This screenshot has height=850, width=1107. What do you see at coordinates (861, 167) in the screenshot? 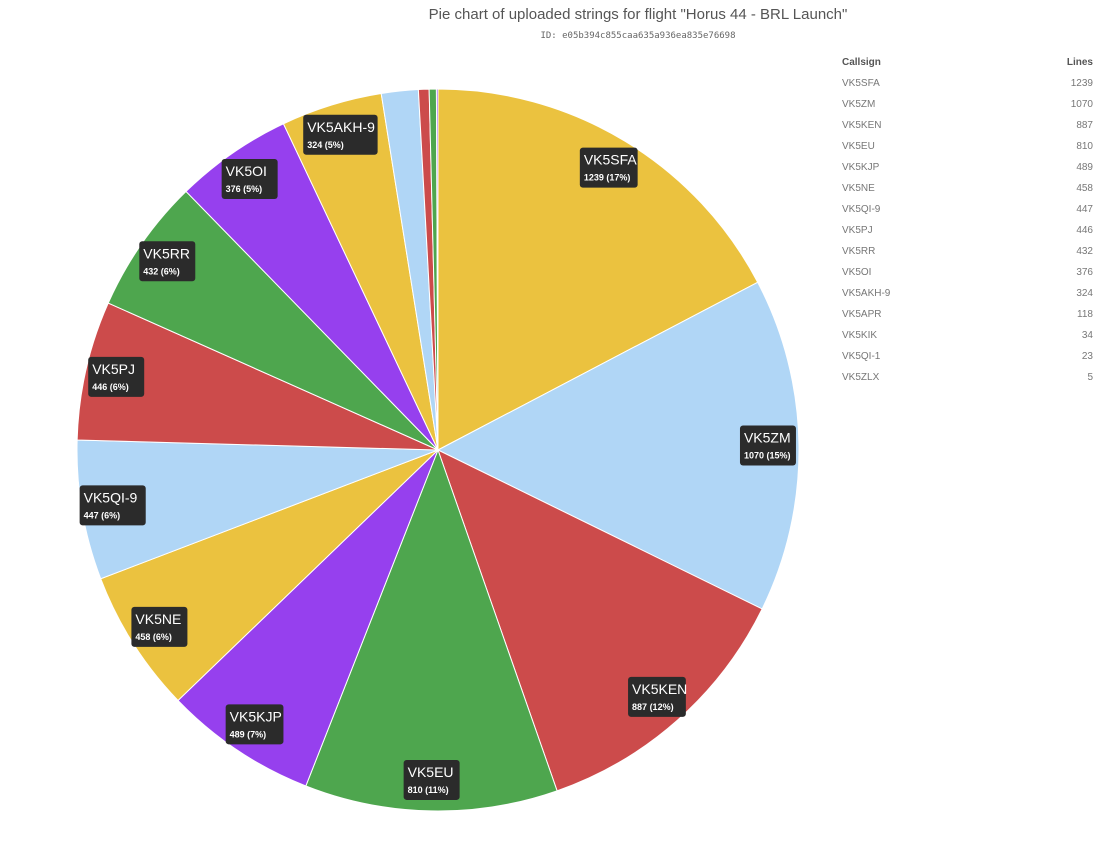
I see `callsign-cell: VK5KJP` at bounding box center [861, 167].